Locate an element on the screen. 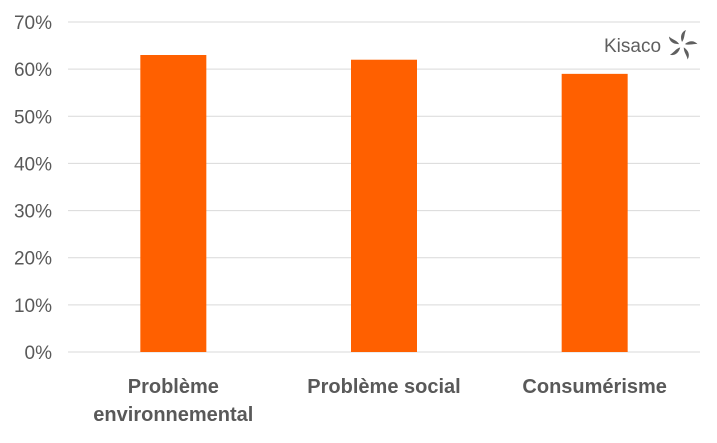  y-tick-label: 20% is located at coordinates (33, 259).